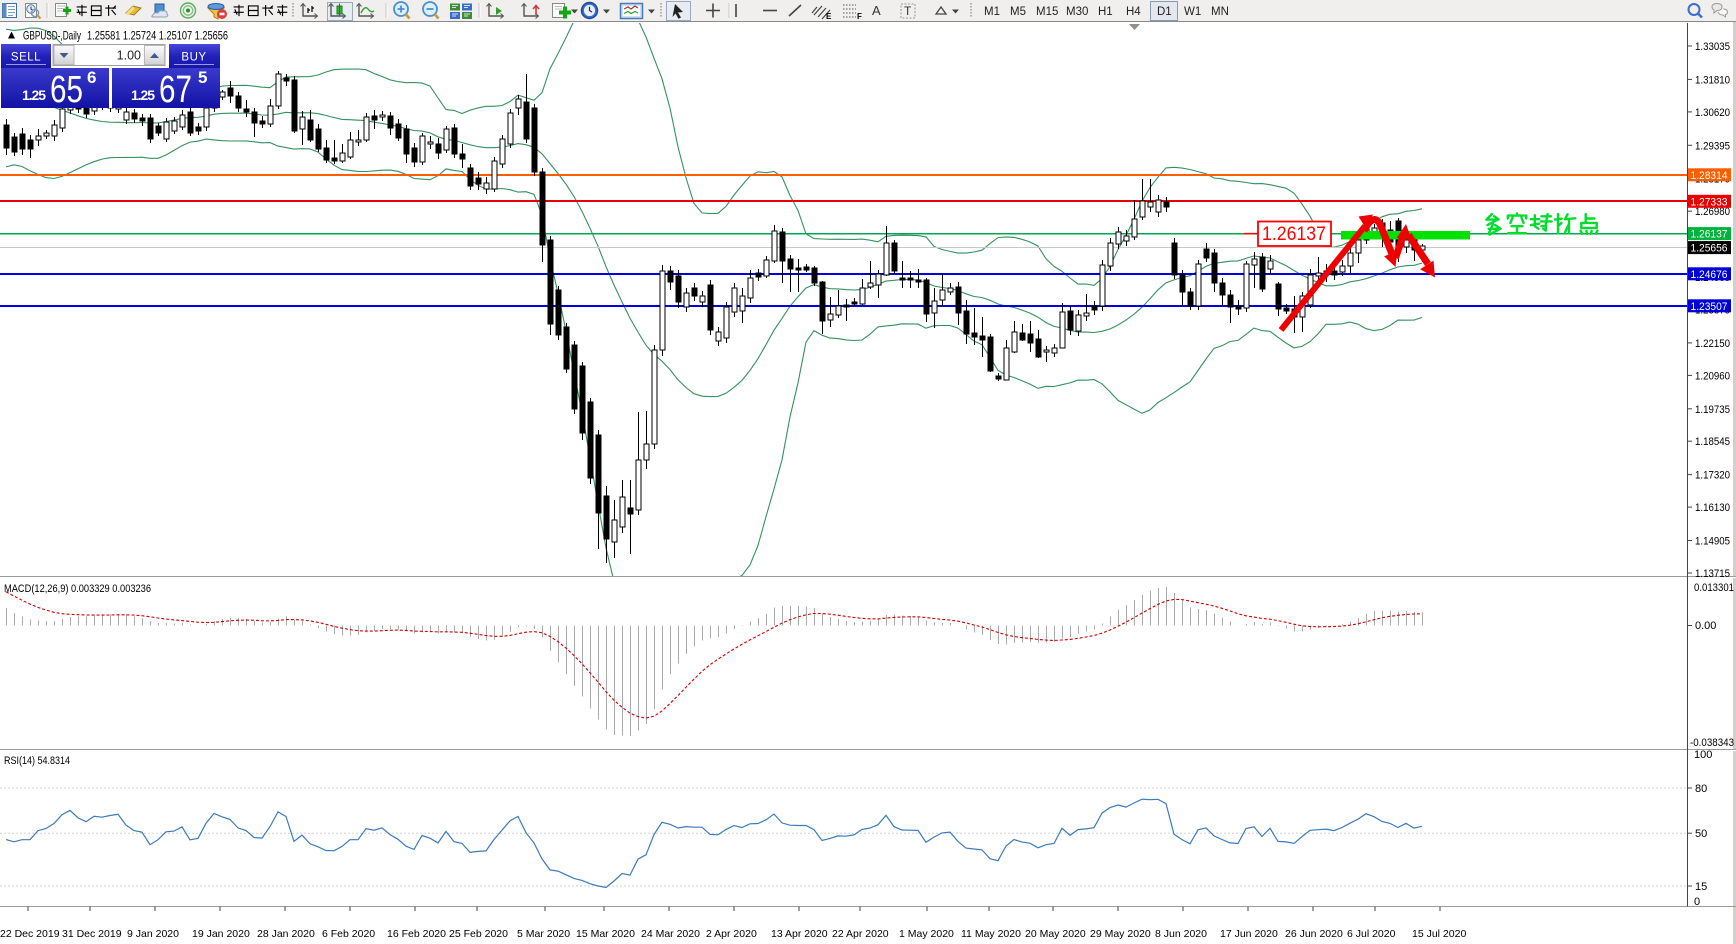  What do you see at coordinates (1709, 176) in the screenshot?
I see `svg-text: 1.28314` at bounding box center [1709, 176].